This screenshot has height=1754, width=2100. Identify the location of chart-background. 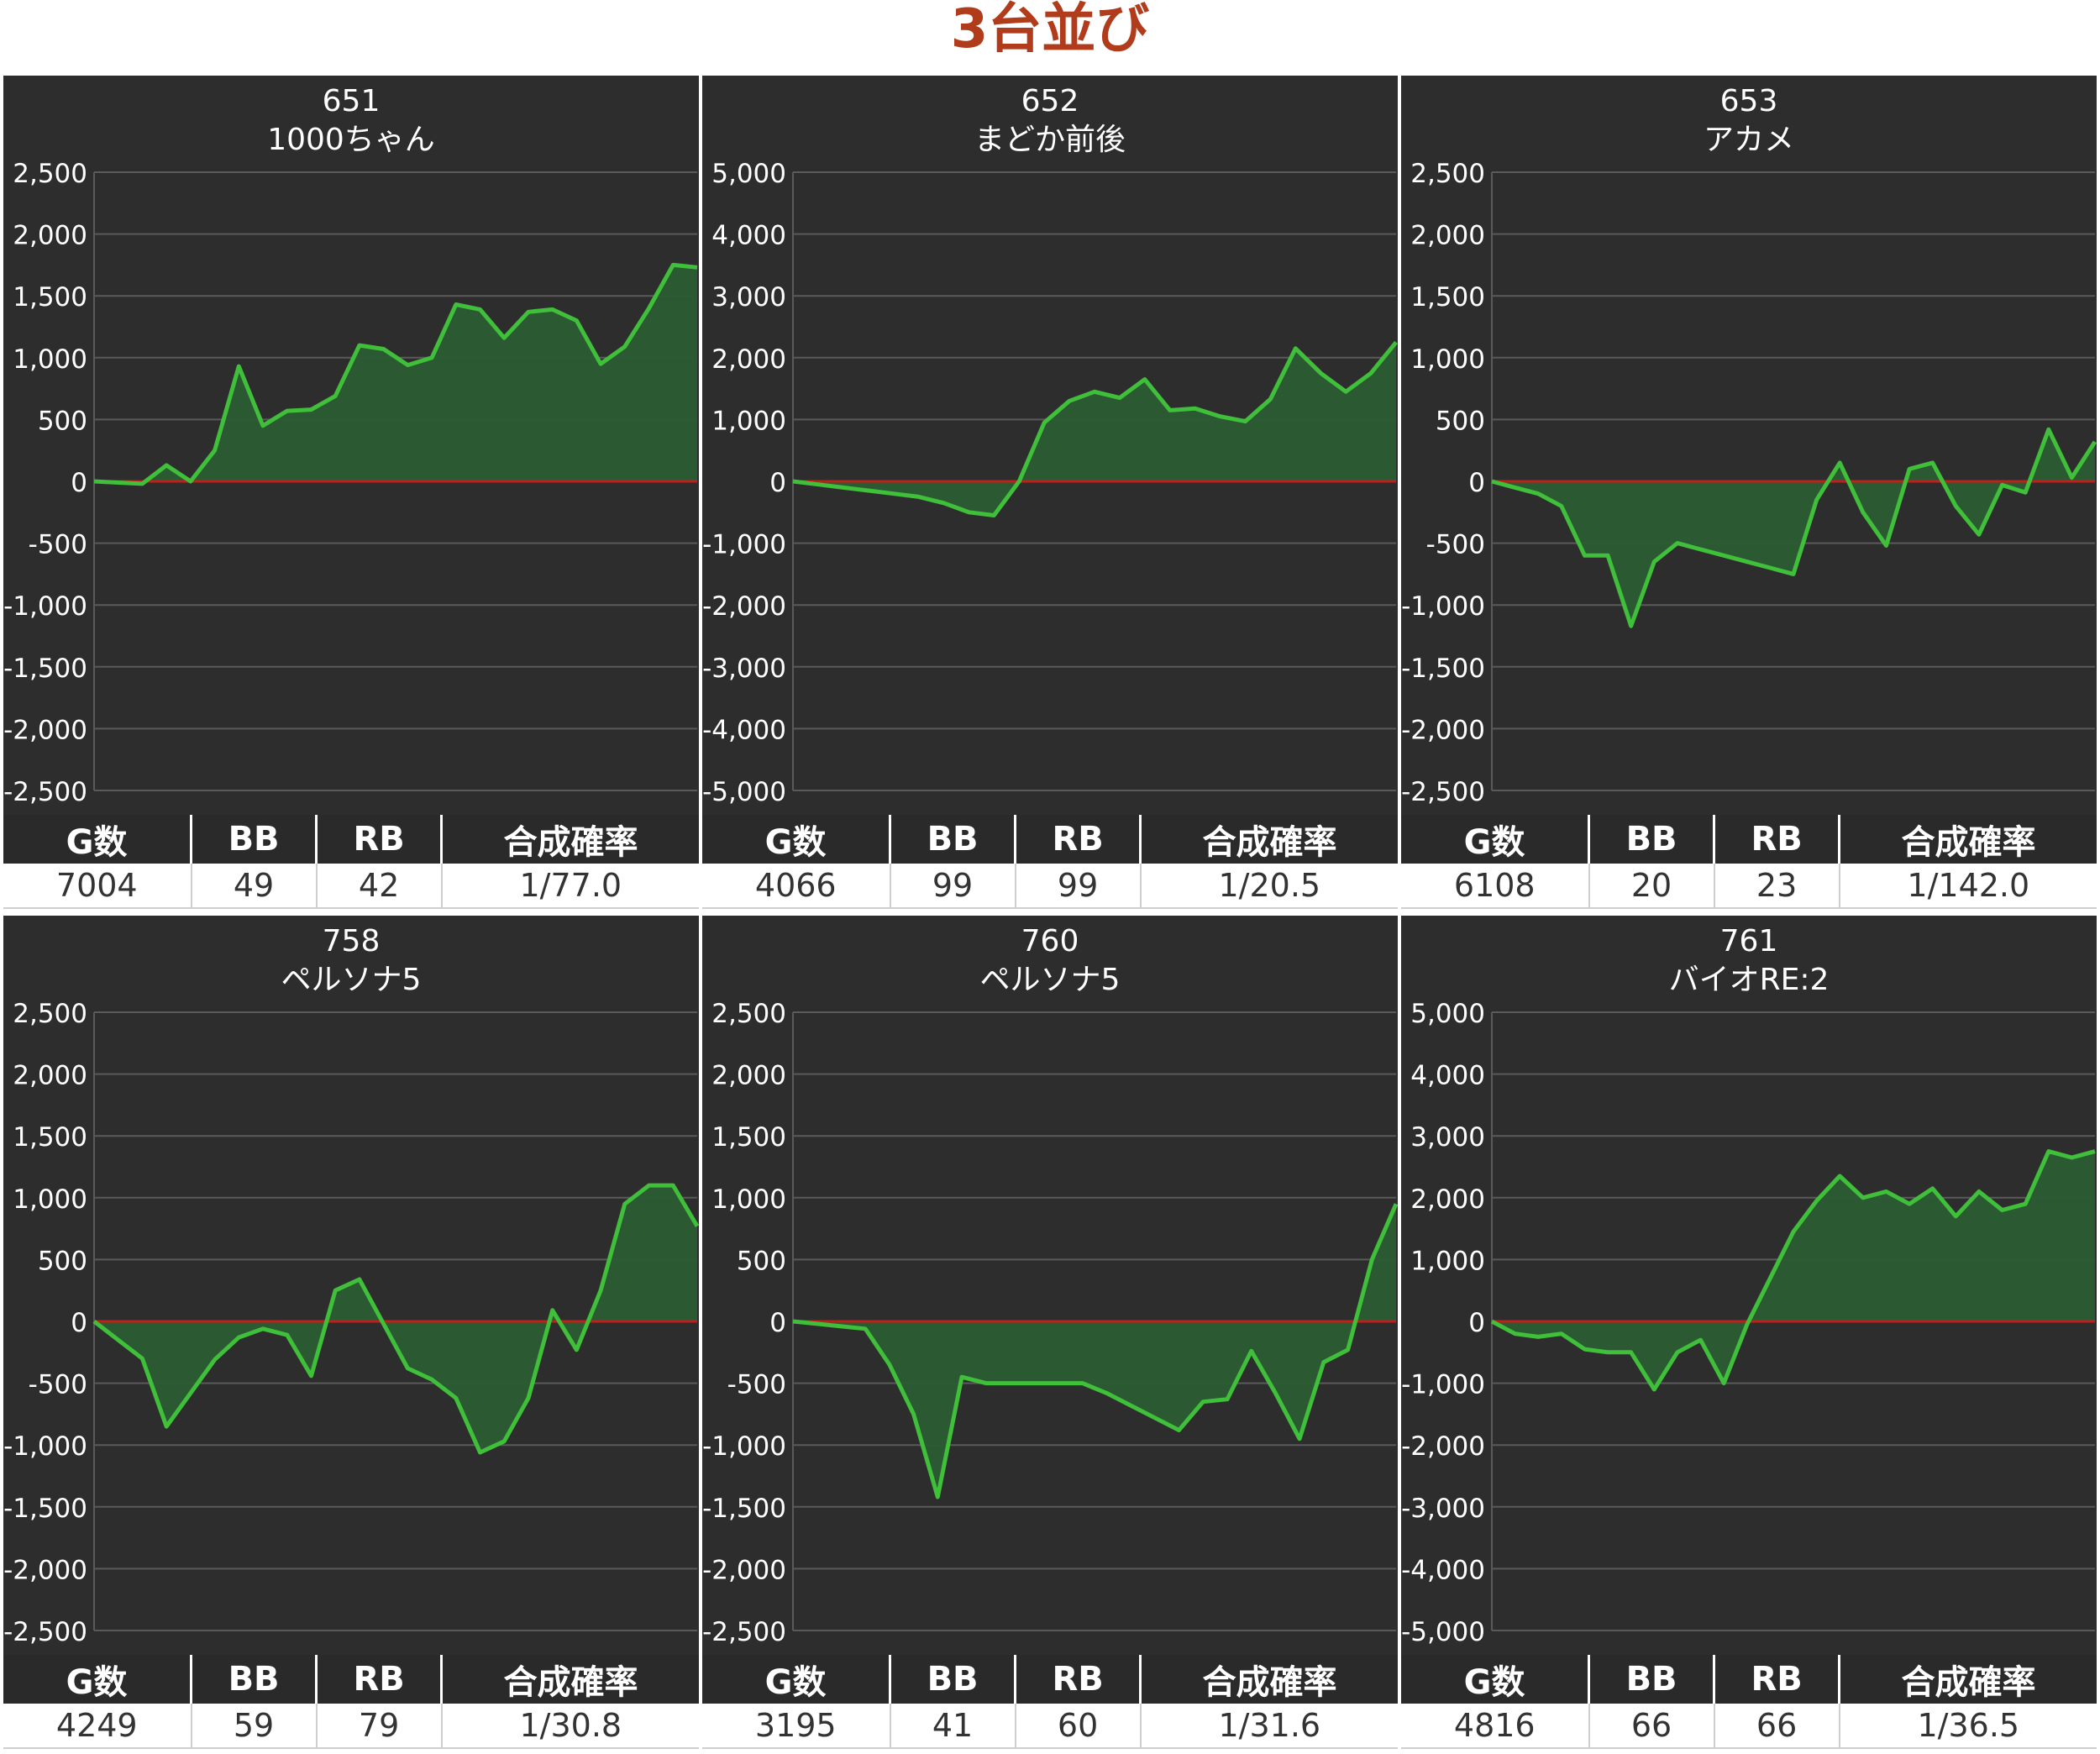
(1749, 445).